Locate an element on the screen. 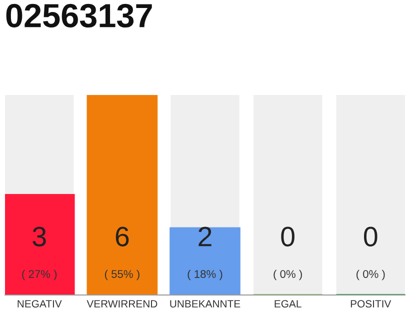 Image resolution: width=410 pixels, height=320 pixels. x-tick-label: VERWIRREND is located at coordinates (122, 304).